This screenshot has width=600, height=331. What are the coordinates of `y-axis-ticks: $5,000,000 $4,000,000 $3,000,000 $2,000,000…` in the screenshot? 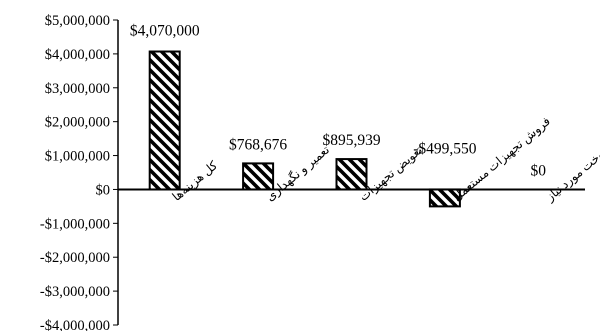 It's located at (79, 172).